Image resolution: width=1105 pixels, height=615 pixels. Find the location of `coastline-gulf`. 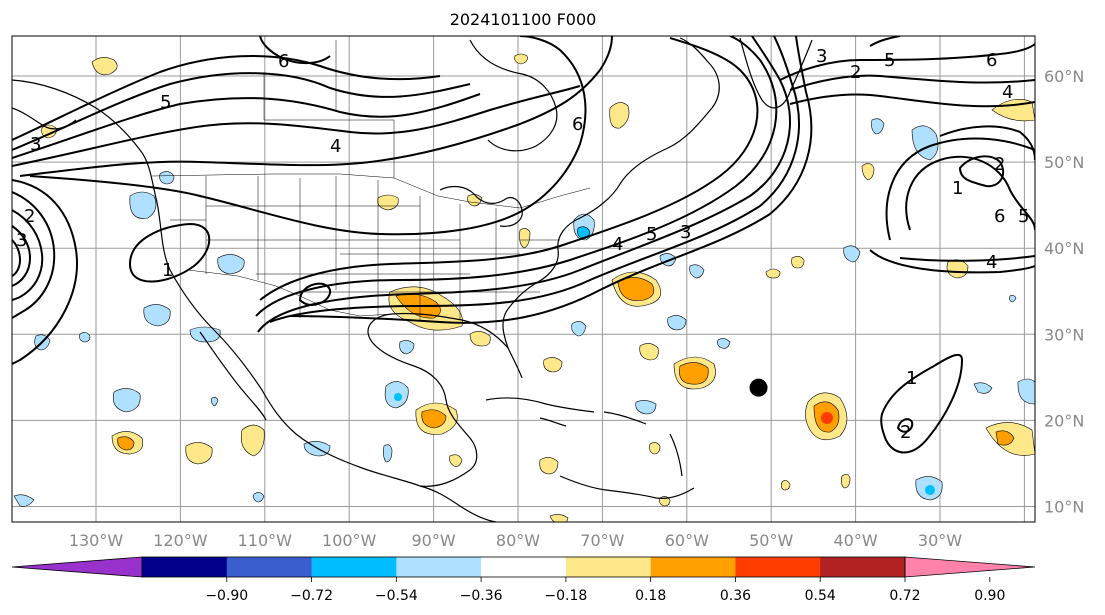

coastline-gulf is located at coordinates (445, 399).